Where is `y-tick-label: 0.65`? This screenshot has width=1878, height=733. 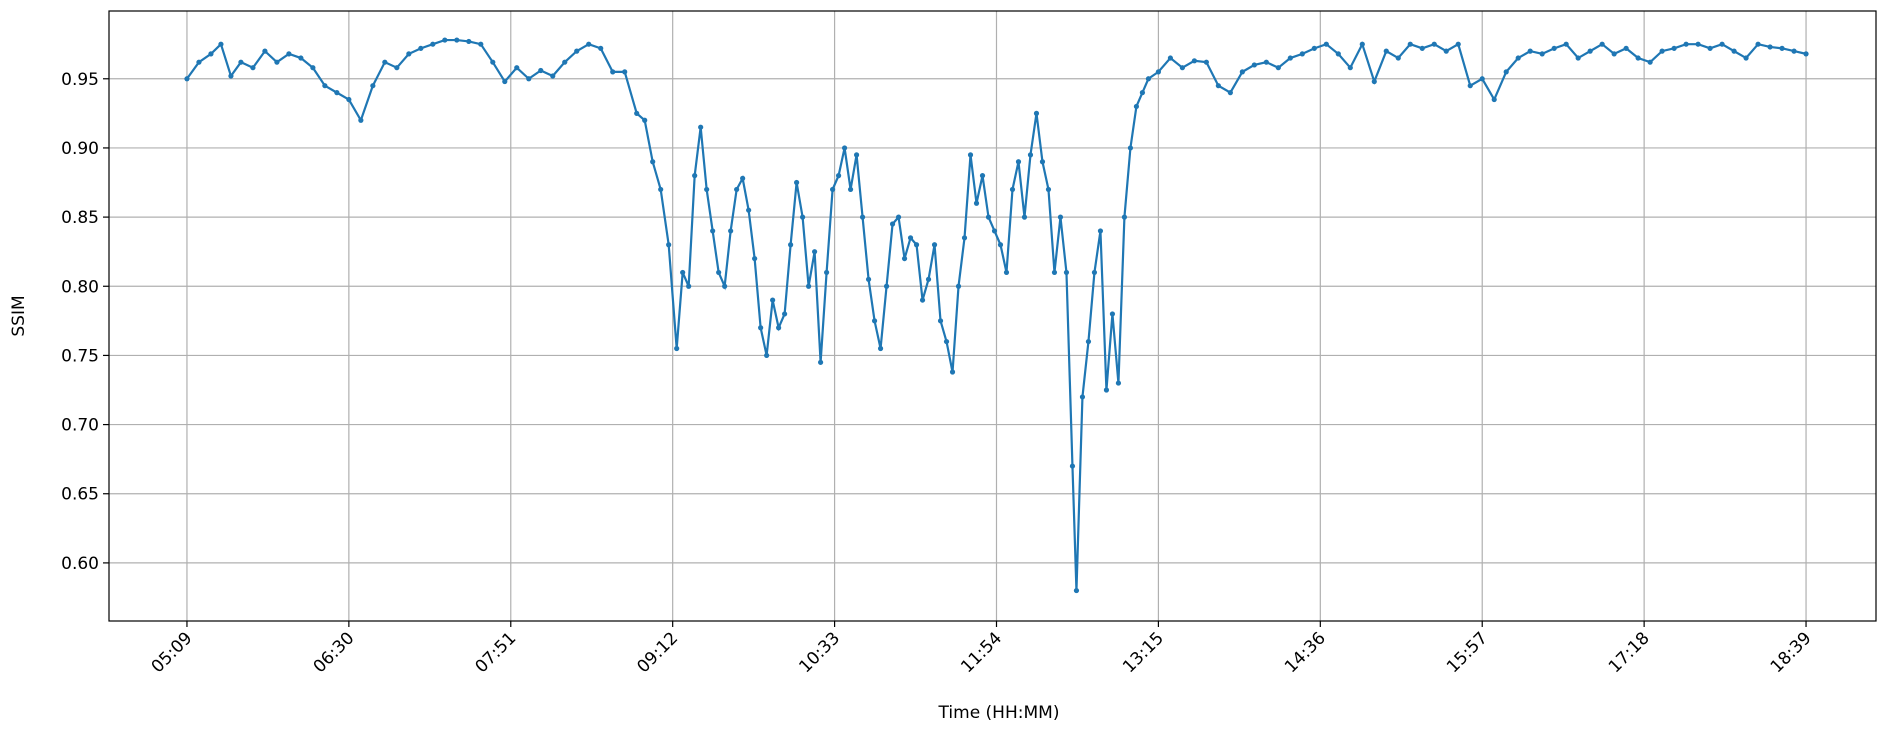 y-tick-label: 0.65 is located at coordinates (80, 495).